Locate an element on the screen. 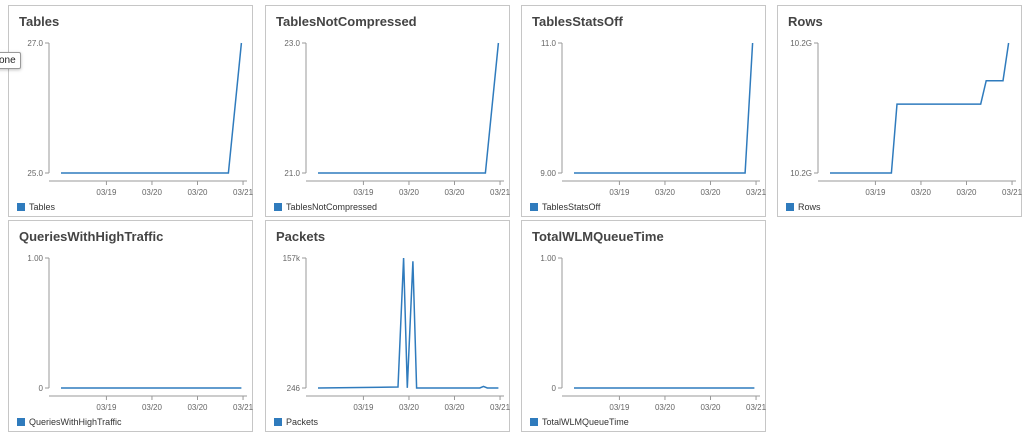 Image resolution: width=1031 pixels, height=436 pixels. chart-title: Rows is located at coordinates (805, 21).